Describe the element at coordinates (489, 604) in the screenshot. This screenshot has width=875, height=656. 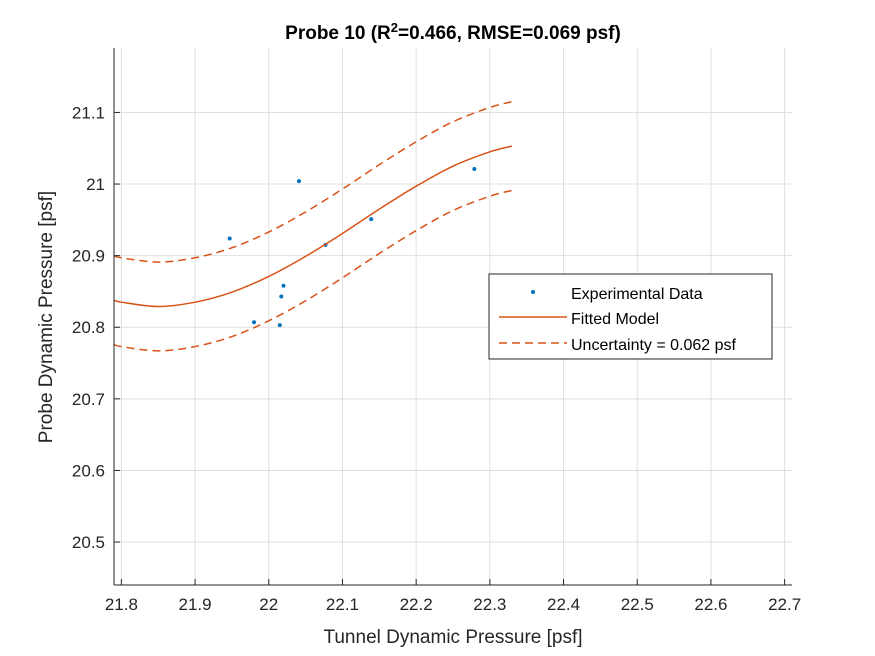
I see `x-tick-label: 22.3` at that location.